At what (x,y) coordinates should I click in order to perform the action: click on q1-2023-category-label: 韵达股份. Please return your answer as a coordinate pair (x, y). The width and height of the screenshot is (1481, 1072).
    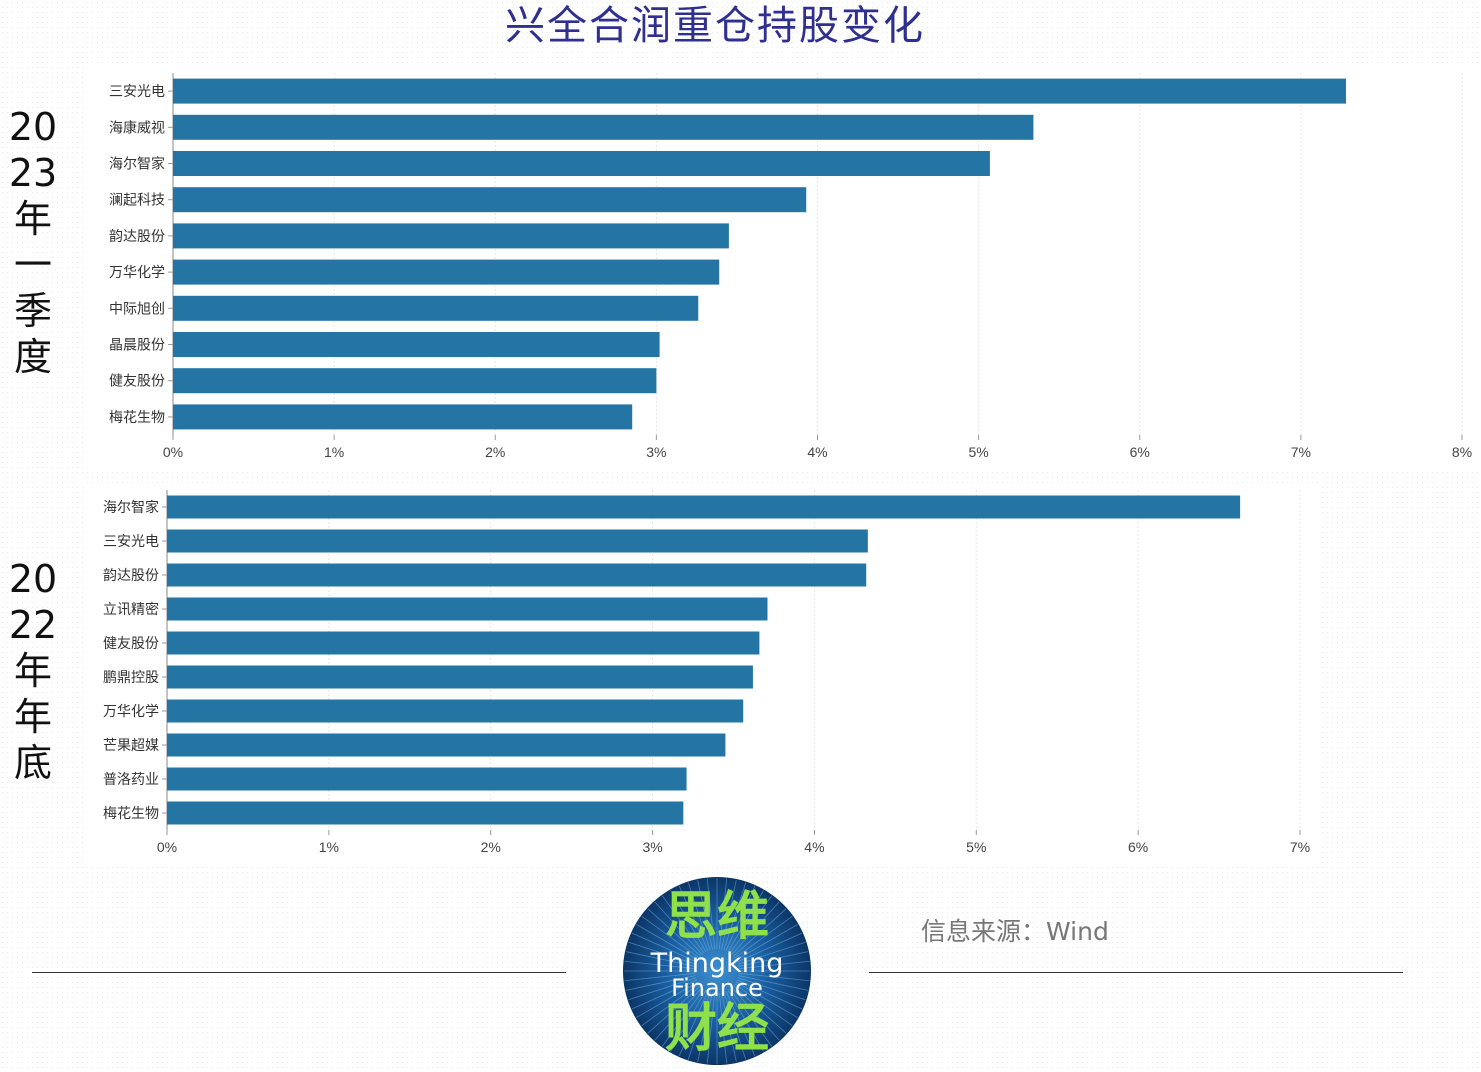
    Looking at the image, I should click on (137, 237).